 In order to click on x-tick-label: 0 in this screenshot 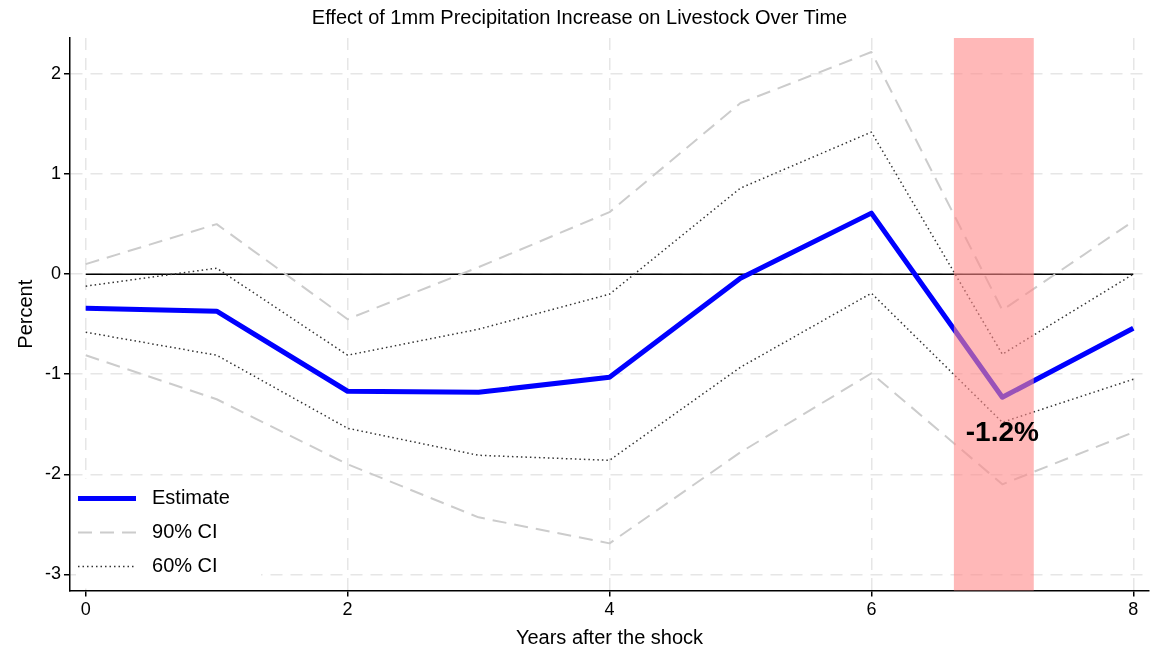, I will do `click(85, 609)`.